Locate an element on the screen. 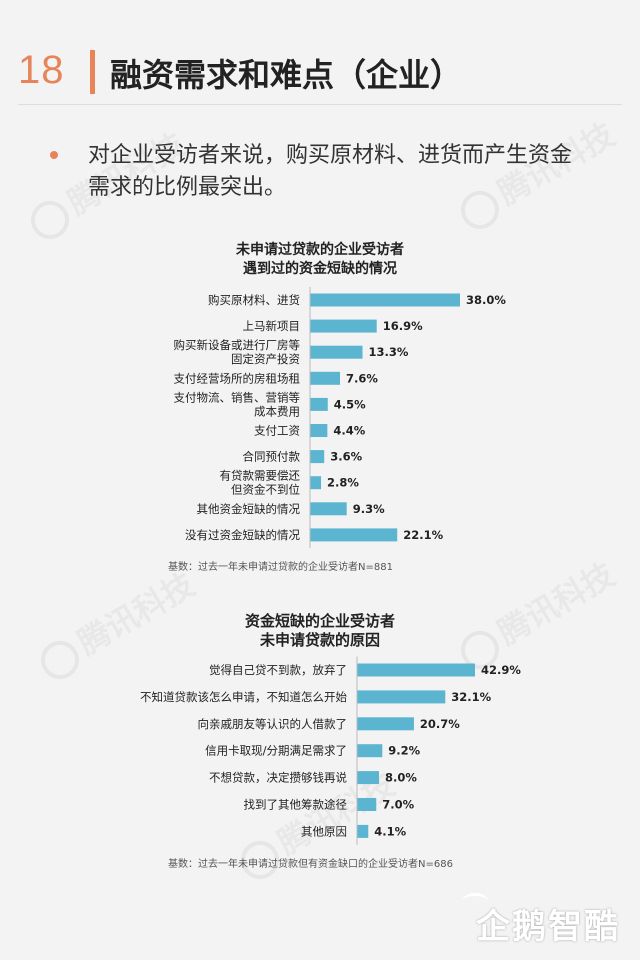 The width and height of the screenshot is (640, 960). data-label: 20.7% is located at coordinates (440, 724).